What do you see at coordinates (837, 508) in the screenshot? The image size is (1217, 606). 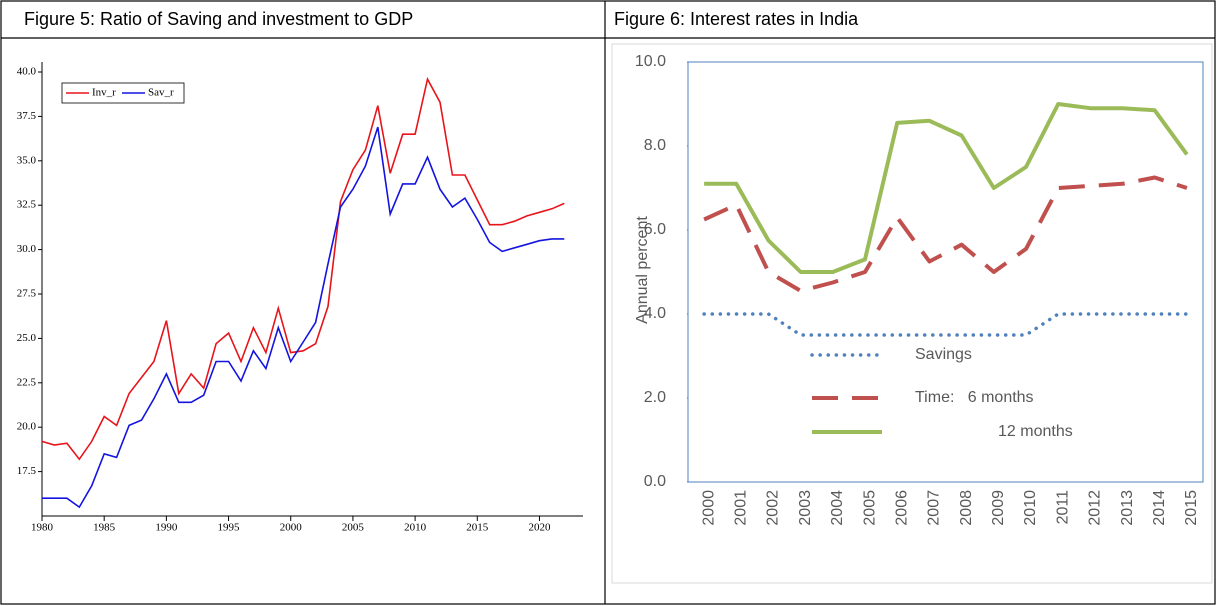 I see `x-tick-label: 2004` at bounding box center [837, 508].